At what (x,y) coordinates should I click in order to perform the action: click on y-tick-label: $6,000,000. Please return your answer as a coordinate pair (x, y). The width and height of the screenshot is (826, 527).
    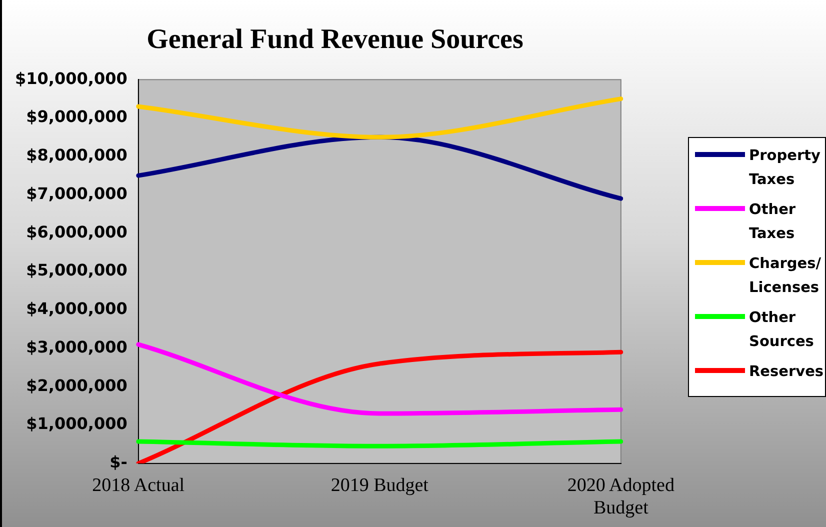
    Looking at the image, I should click on (77, 232).